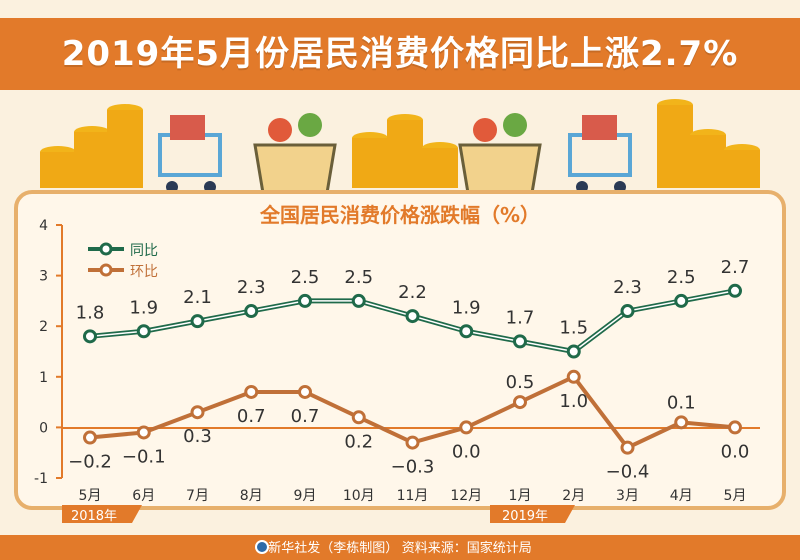 Image resolution: width=800 pixels, height=560 pixels. What do you see at coordinates (94, 516) in the screenshot?
I see `year-label-2018: 2018年` at bounding box center [94, 516].